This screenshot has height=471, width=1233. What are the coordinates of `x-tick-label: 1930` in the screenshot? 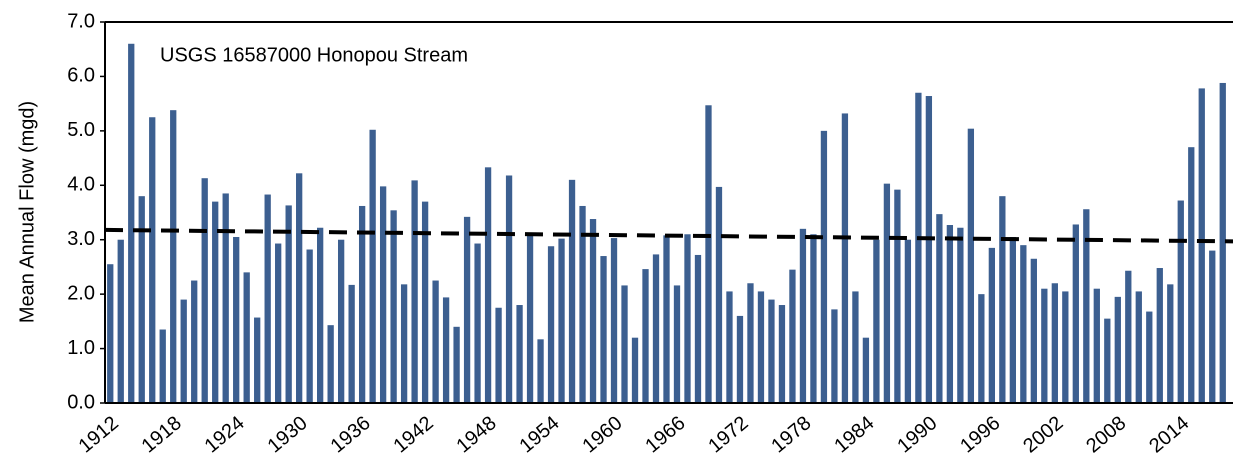 It's located at (288, 434).